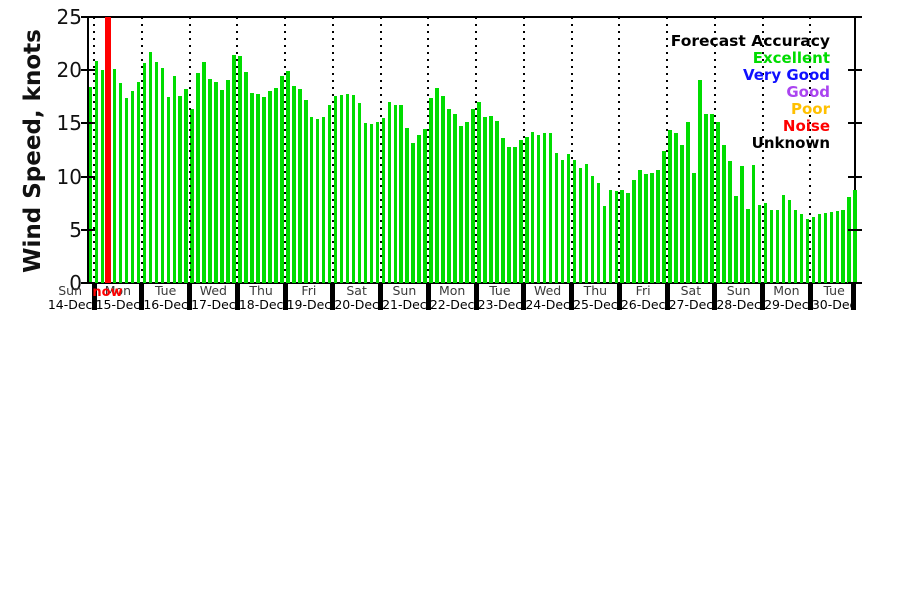 The image size is (900, 600). Describe the element at coordinates (118, 297) in the screenshot. I see `day-label: Mon 15-Dec` at that location.